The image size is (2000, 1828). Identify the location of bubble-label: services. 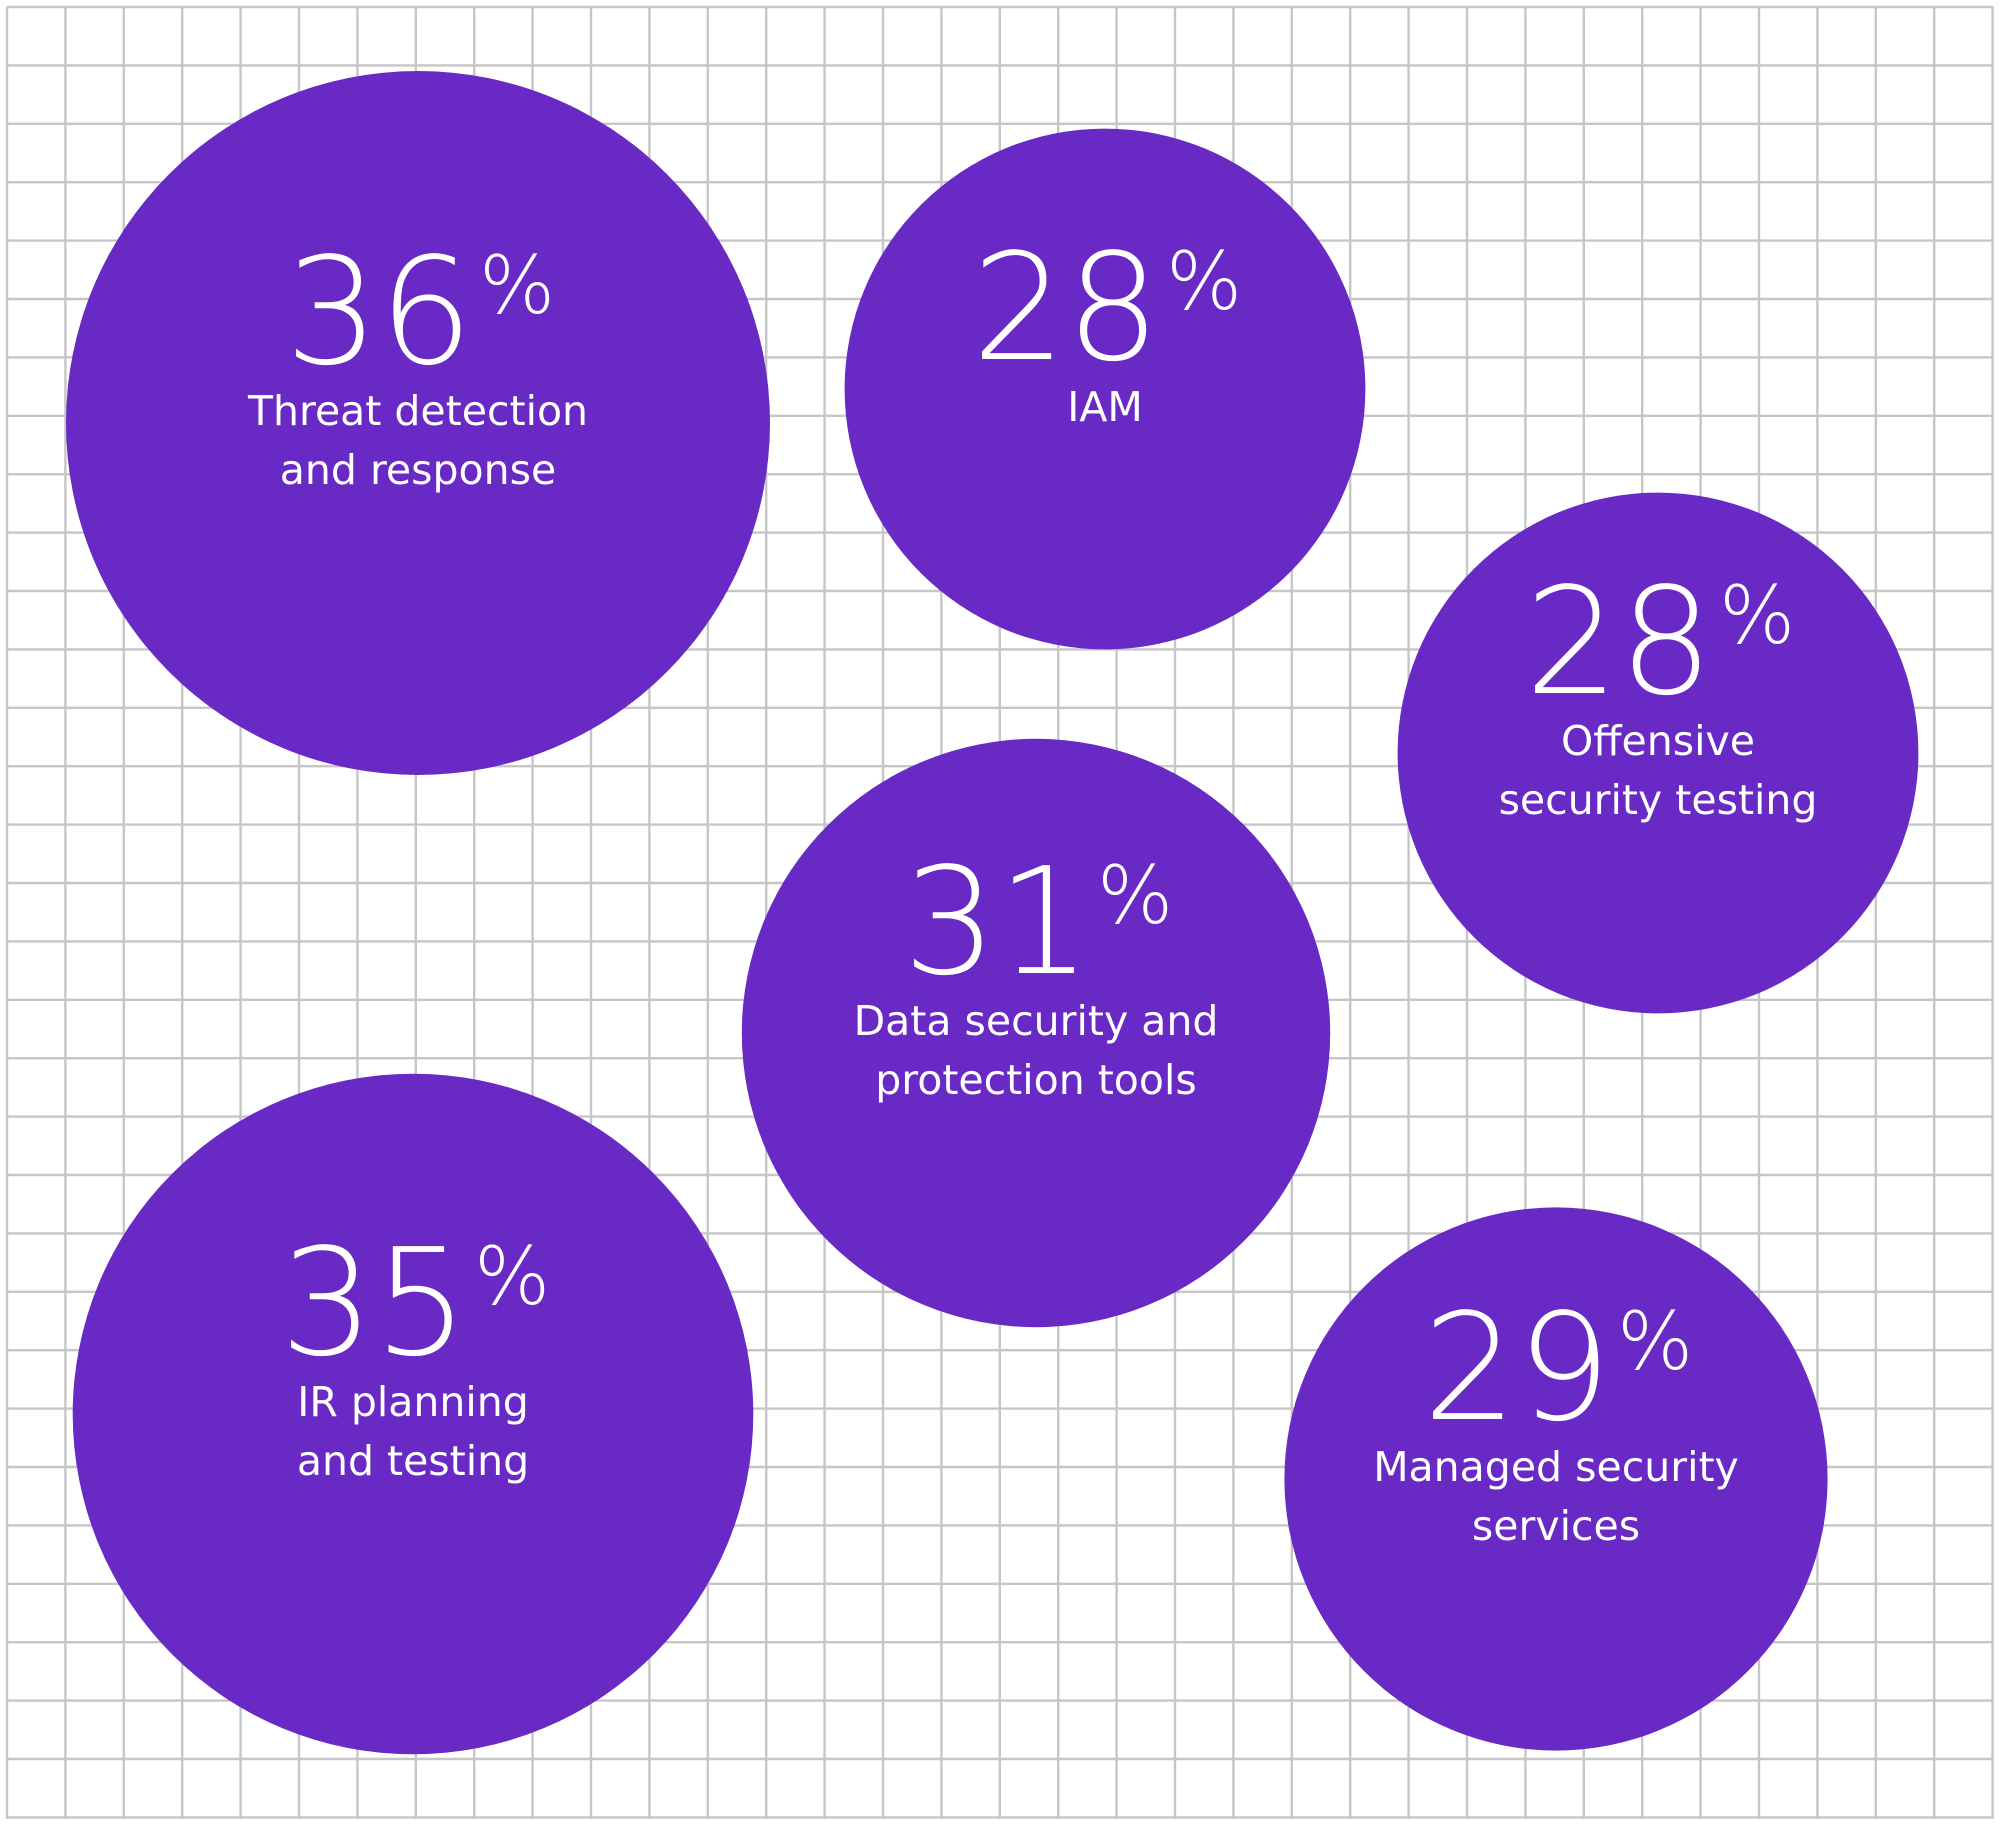
(1556, 1526).